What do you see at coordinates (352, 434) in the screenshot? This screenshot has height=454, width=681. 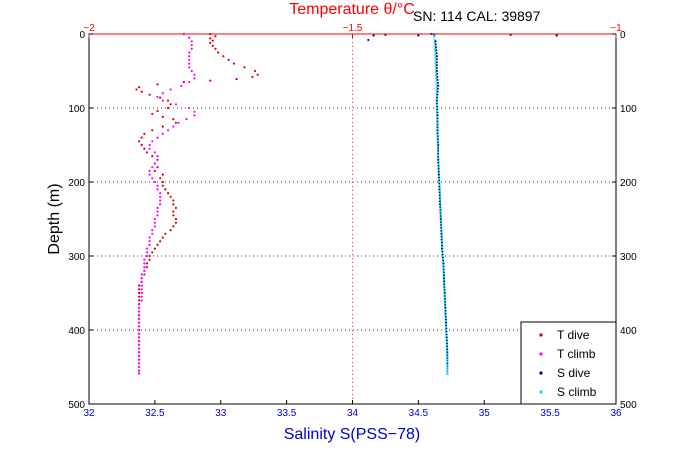 I see `x-axis-label: Salinity S(PSS−78)` at bounding box center [352, 434].